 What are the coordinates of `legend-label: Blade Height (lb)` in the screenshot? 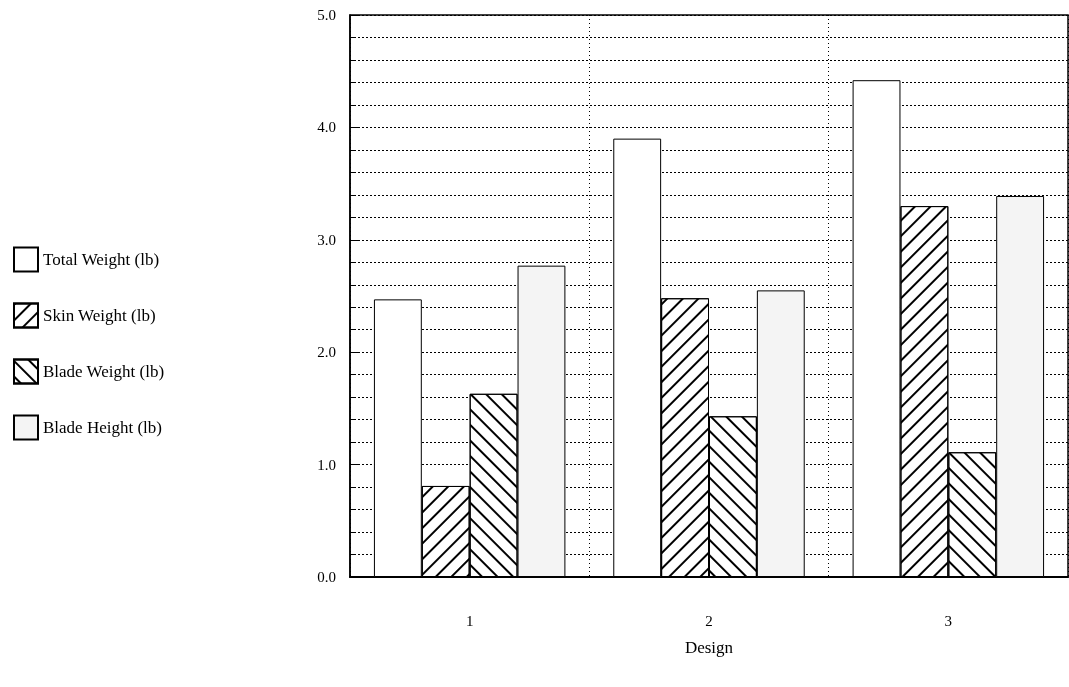 It's located at (102, 427).